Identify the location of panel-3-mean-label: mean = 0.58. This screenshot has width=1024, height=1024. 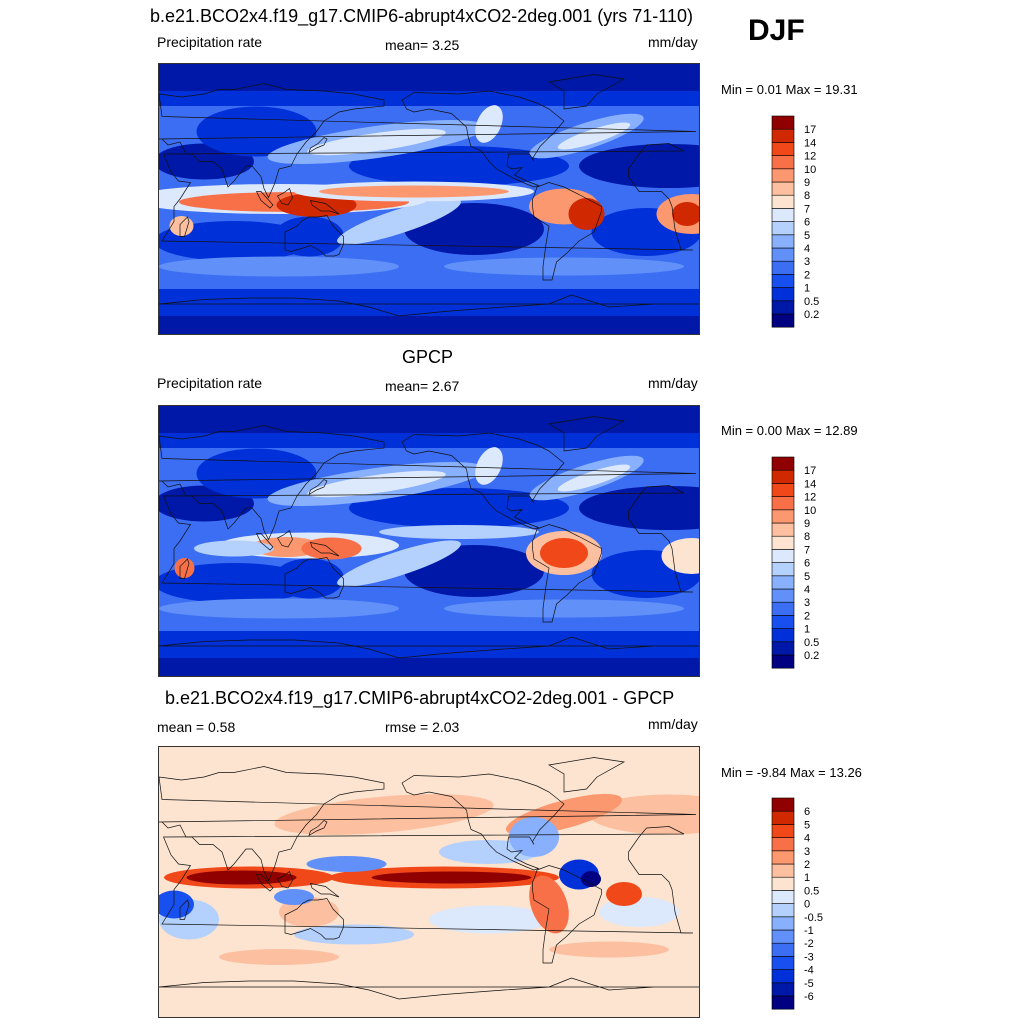
(196, 727).